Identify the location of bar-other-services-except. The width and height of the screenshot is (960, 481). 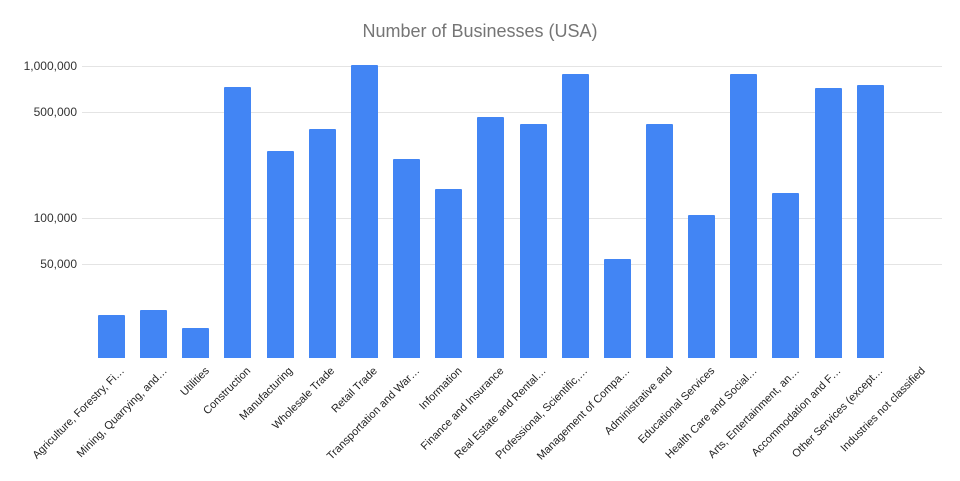
(870, 221).